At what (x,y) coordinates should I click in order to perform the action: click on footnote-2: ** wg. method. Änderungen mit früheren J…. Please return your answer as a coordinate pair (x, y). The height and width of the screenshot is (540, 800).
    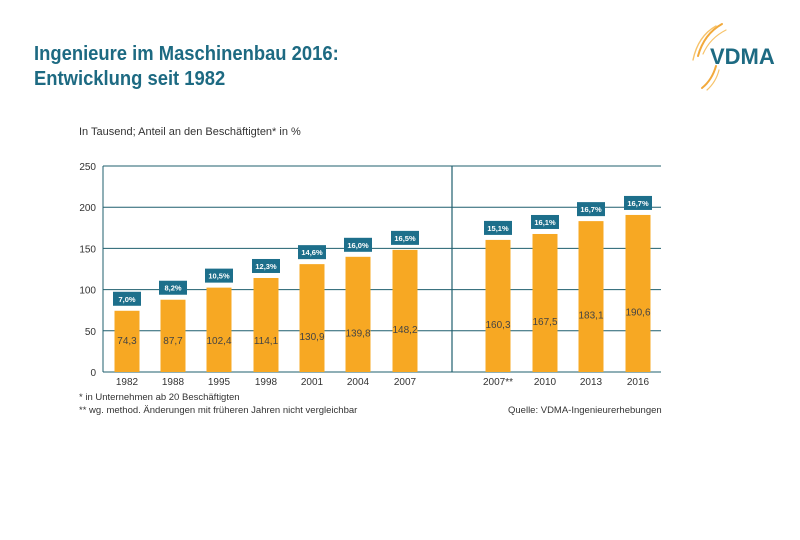
    Looking at the image, I should click on (218, 410).